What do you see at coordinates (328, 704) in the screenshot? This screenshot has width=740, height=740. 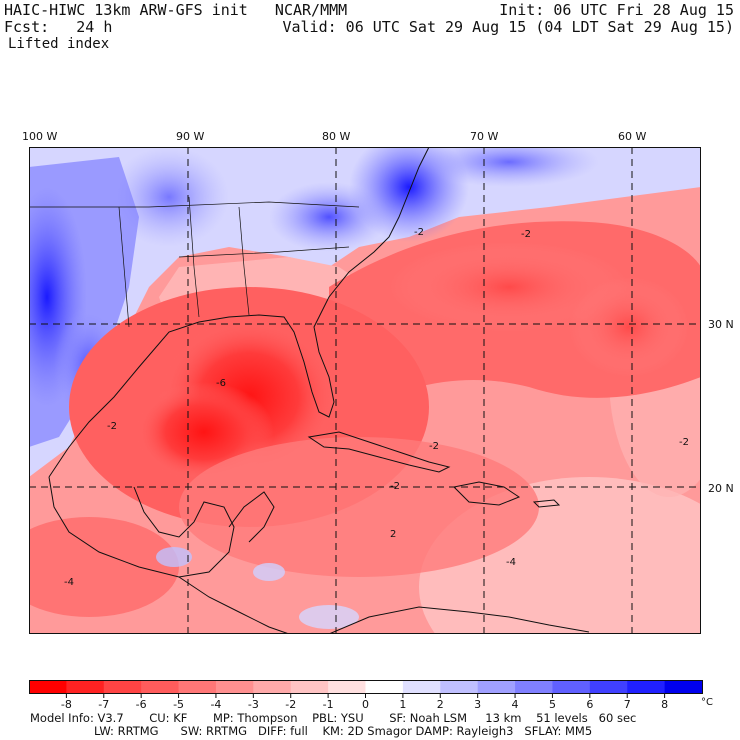 I see `colorbar-tick-label: -1` at bounding box center [328, 704].